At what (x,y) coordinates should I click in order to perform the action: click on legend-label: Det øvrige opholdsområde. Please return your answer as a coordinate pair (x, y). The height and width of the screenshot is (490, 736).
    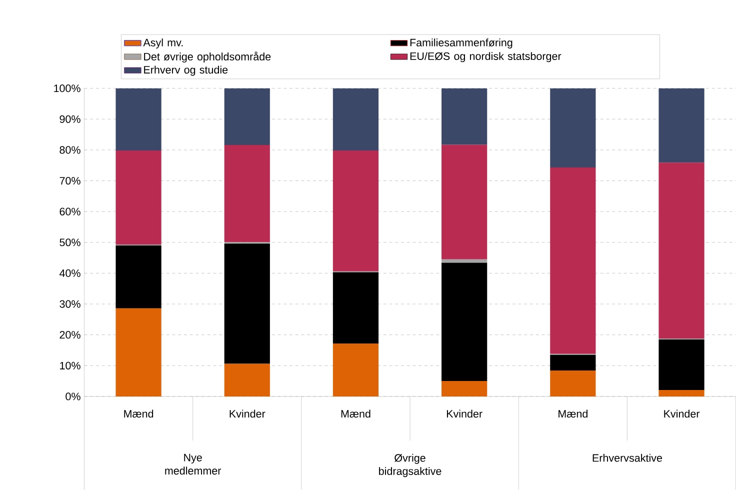
    Looking at the image, I should click on (207, 57).